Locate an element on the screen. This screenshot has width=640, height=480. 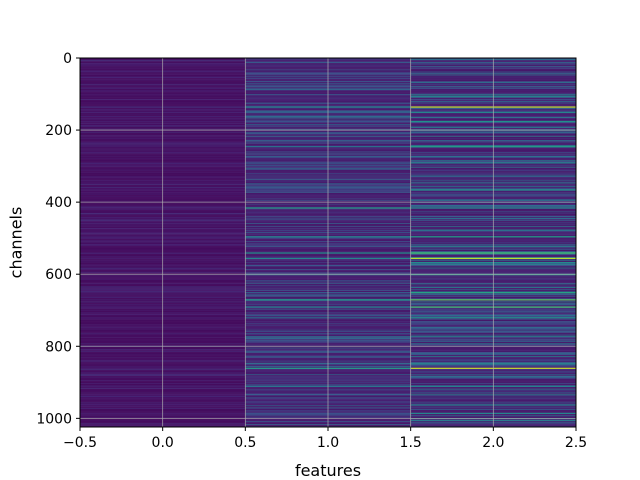
x-tick-label: 0.5 is located at coordinates (245, 443).